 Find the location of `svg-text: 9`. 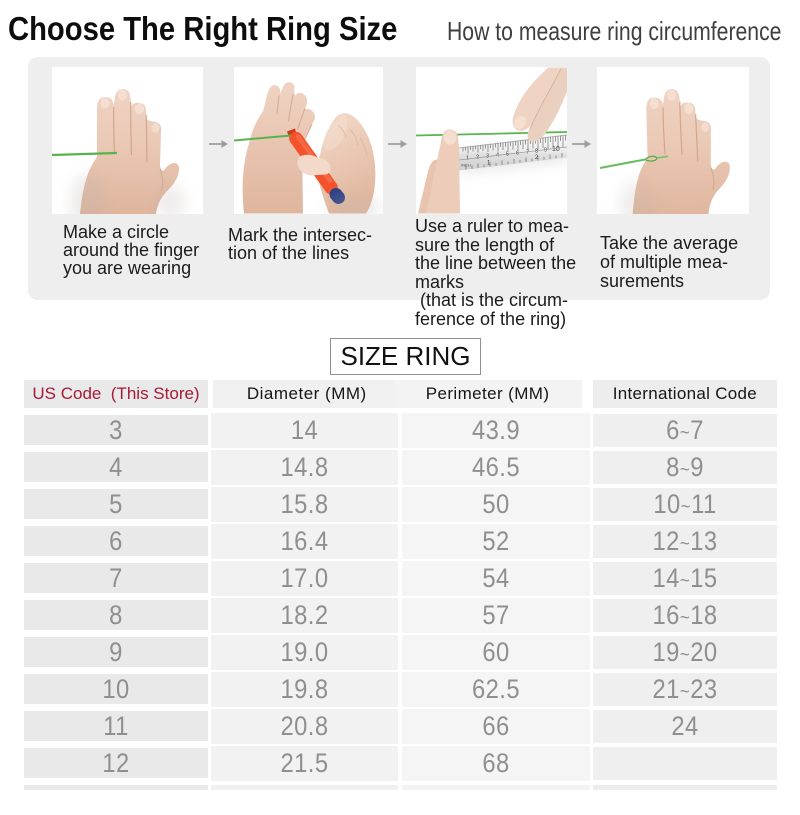

svg-text: 9 is located at coordinates (545, 151).